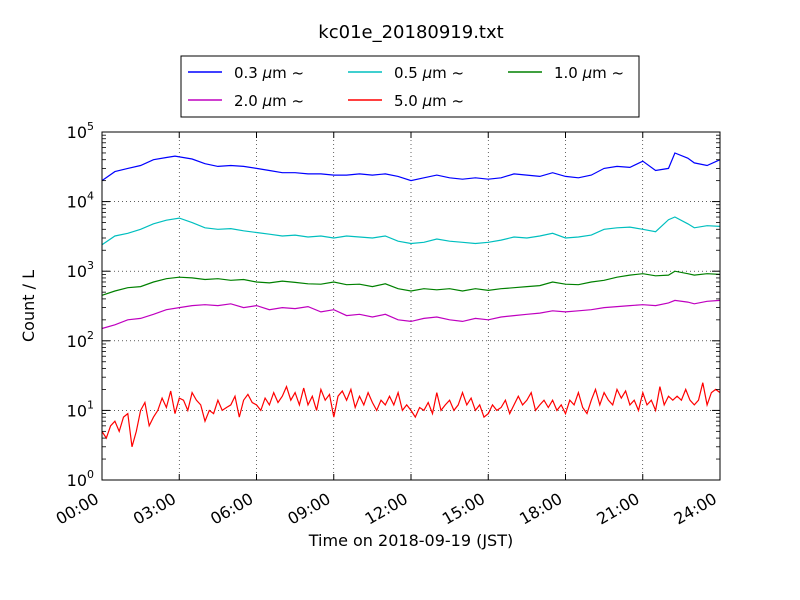 This screenshot has height=600, width=800. I want to click on x-tick-label: 24:00, so click(695, 509).